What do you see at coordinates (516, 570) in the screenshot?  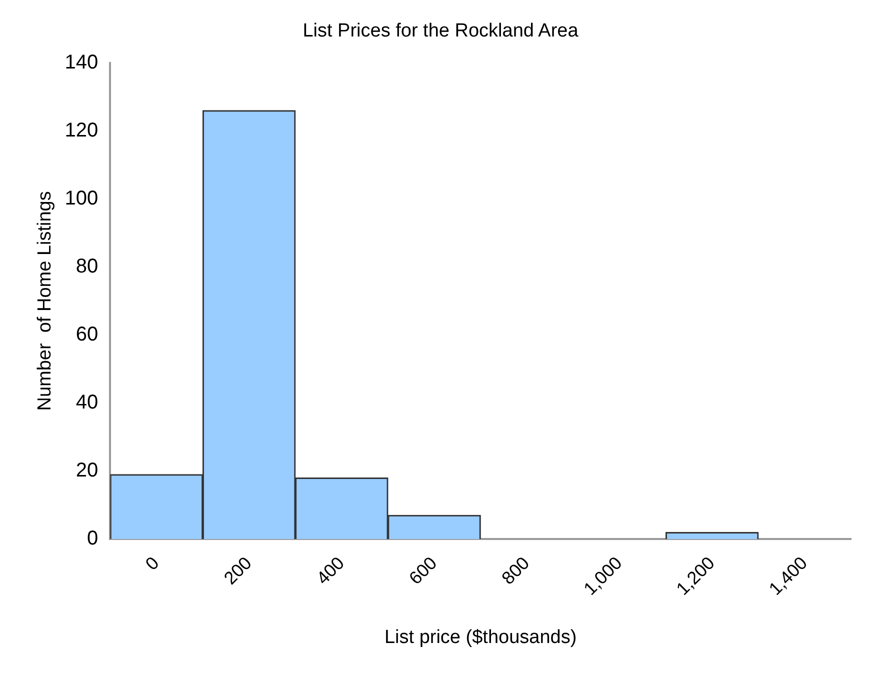 I see `x-tick-label: 800` at bounding box center [516, 570].